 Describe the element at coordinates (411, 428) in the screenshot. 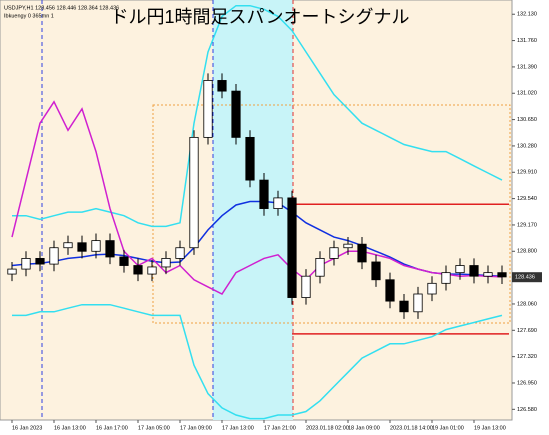

I see `x-tick-label: 2023.01.18 14:00` at that location.